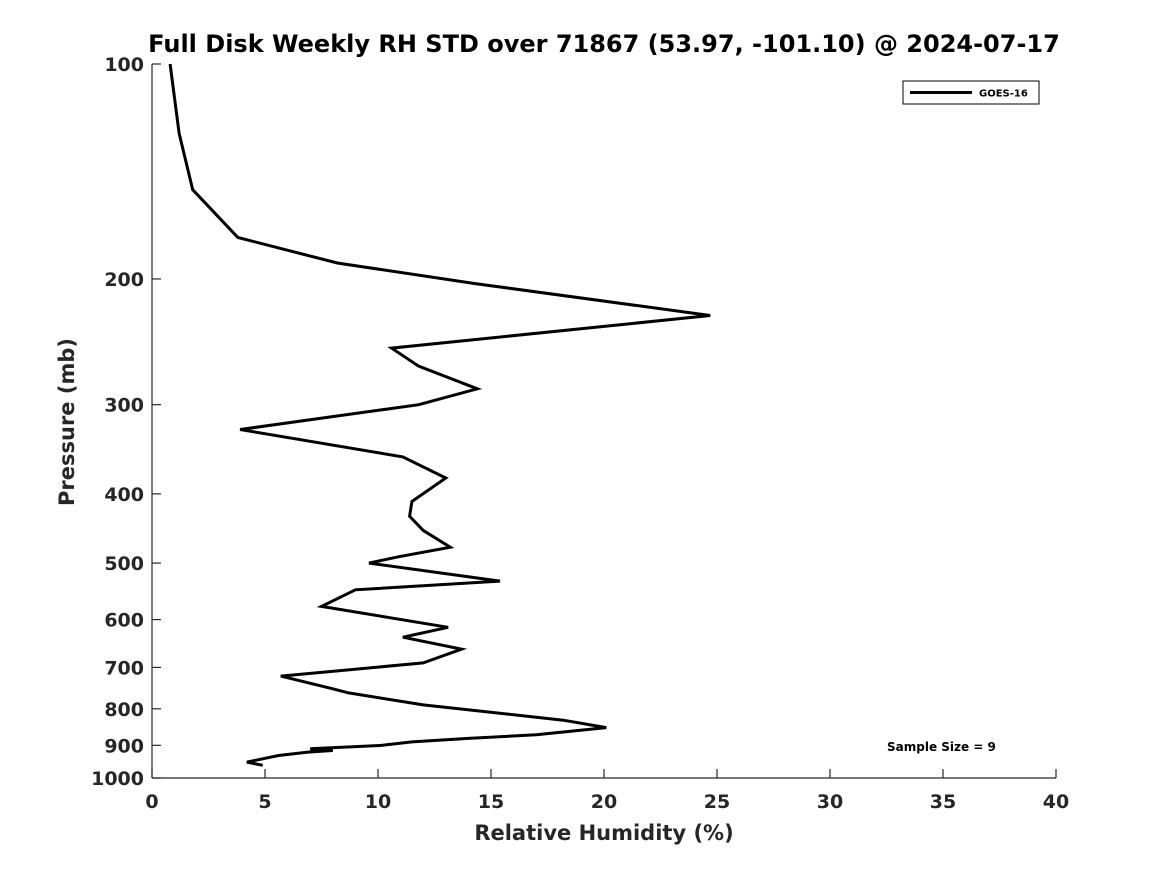  I want to click on x-tick-label: 15, so click(491, 802).